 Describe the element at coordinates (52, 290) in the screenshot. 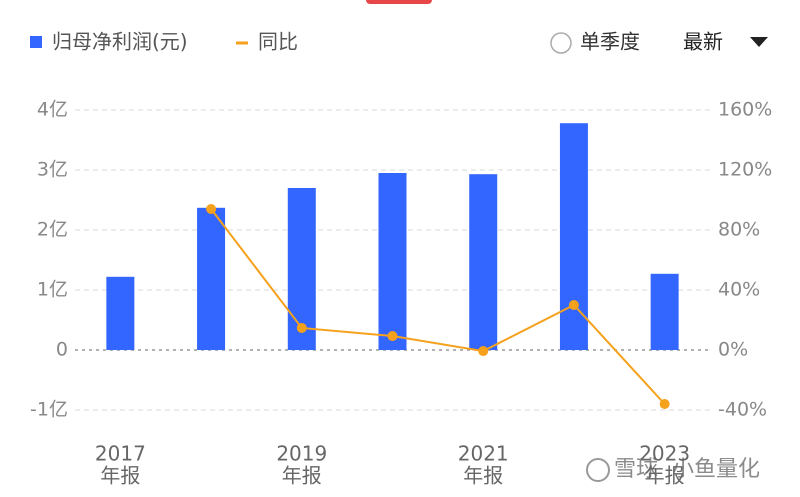

I see `y-tick-label: 1亿` at that location.